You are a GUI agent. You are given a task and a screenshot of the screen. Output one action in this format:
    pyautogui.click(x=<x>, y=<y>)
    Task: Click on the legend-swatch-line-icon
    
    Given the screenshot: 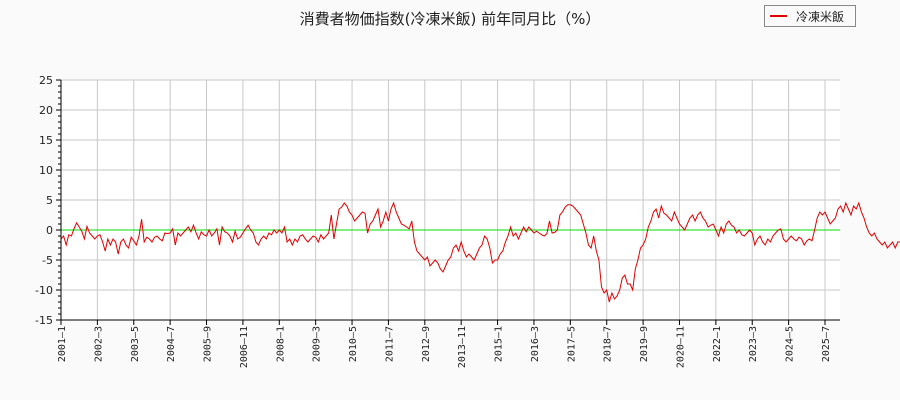 What is the action you would take?
    pyautogui.click(x=778, y=16)
    